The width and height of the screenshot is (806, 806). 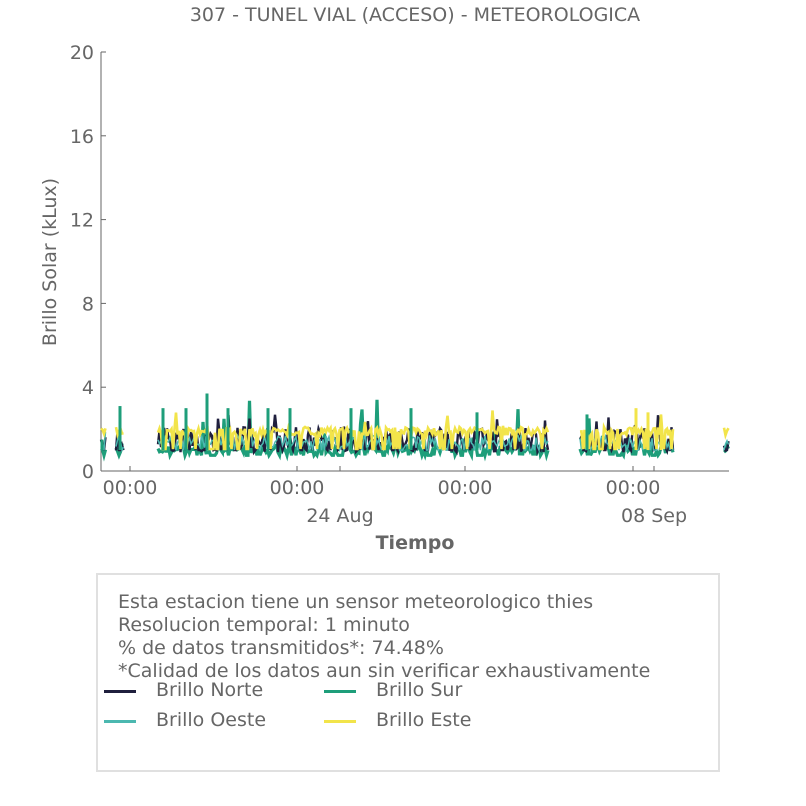 I want to click on series-brillo-sur, so click(x=415, y=430).